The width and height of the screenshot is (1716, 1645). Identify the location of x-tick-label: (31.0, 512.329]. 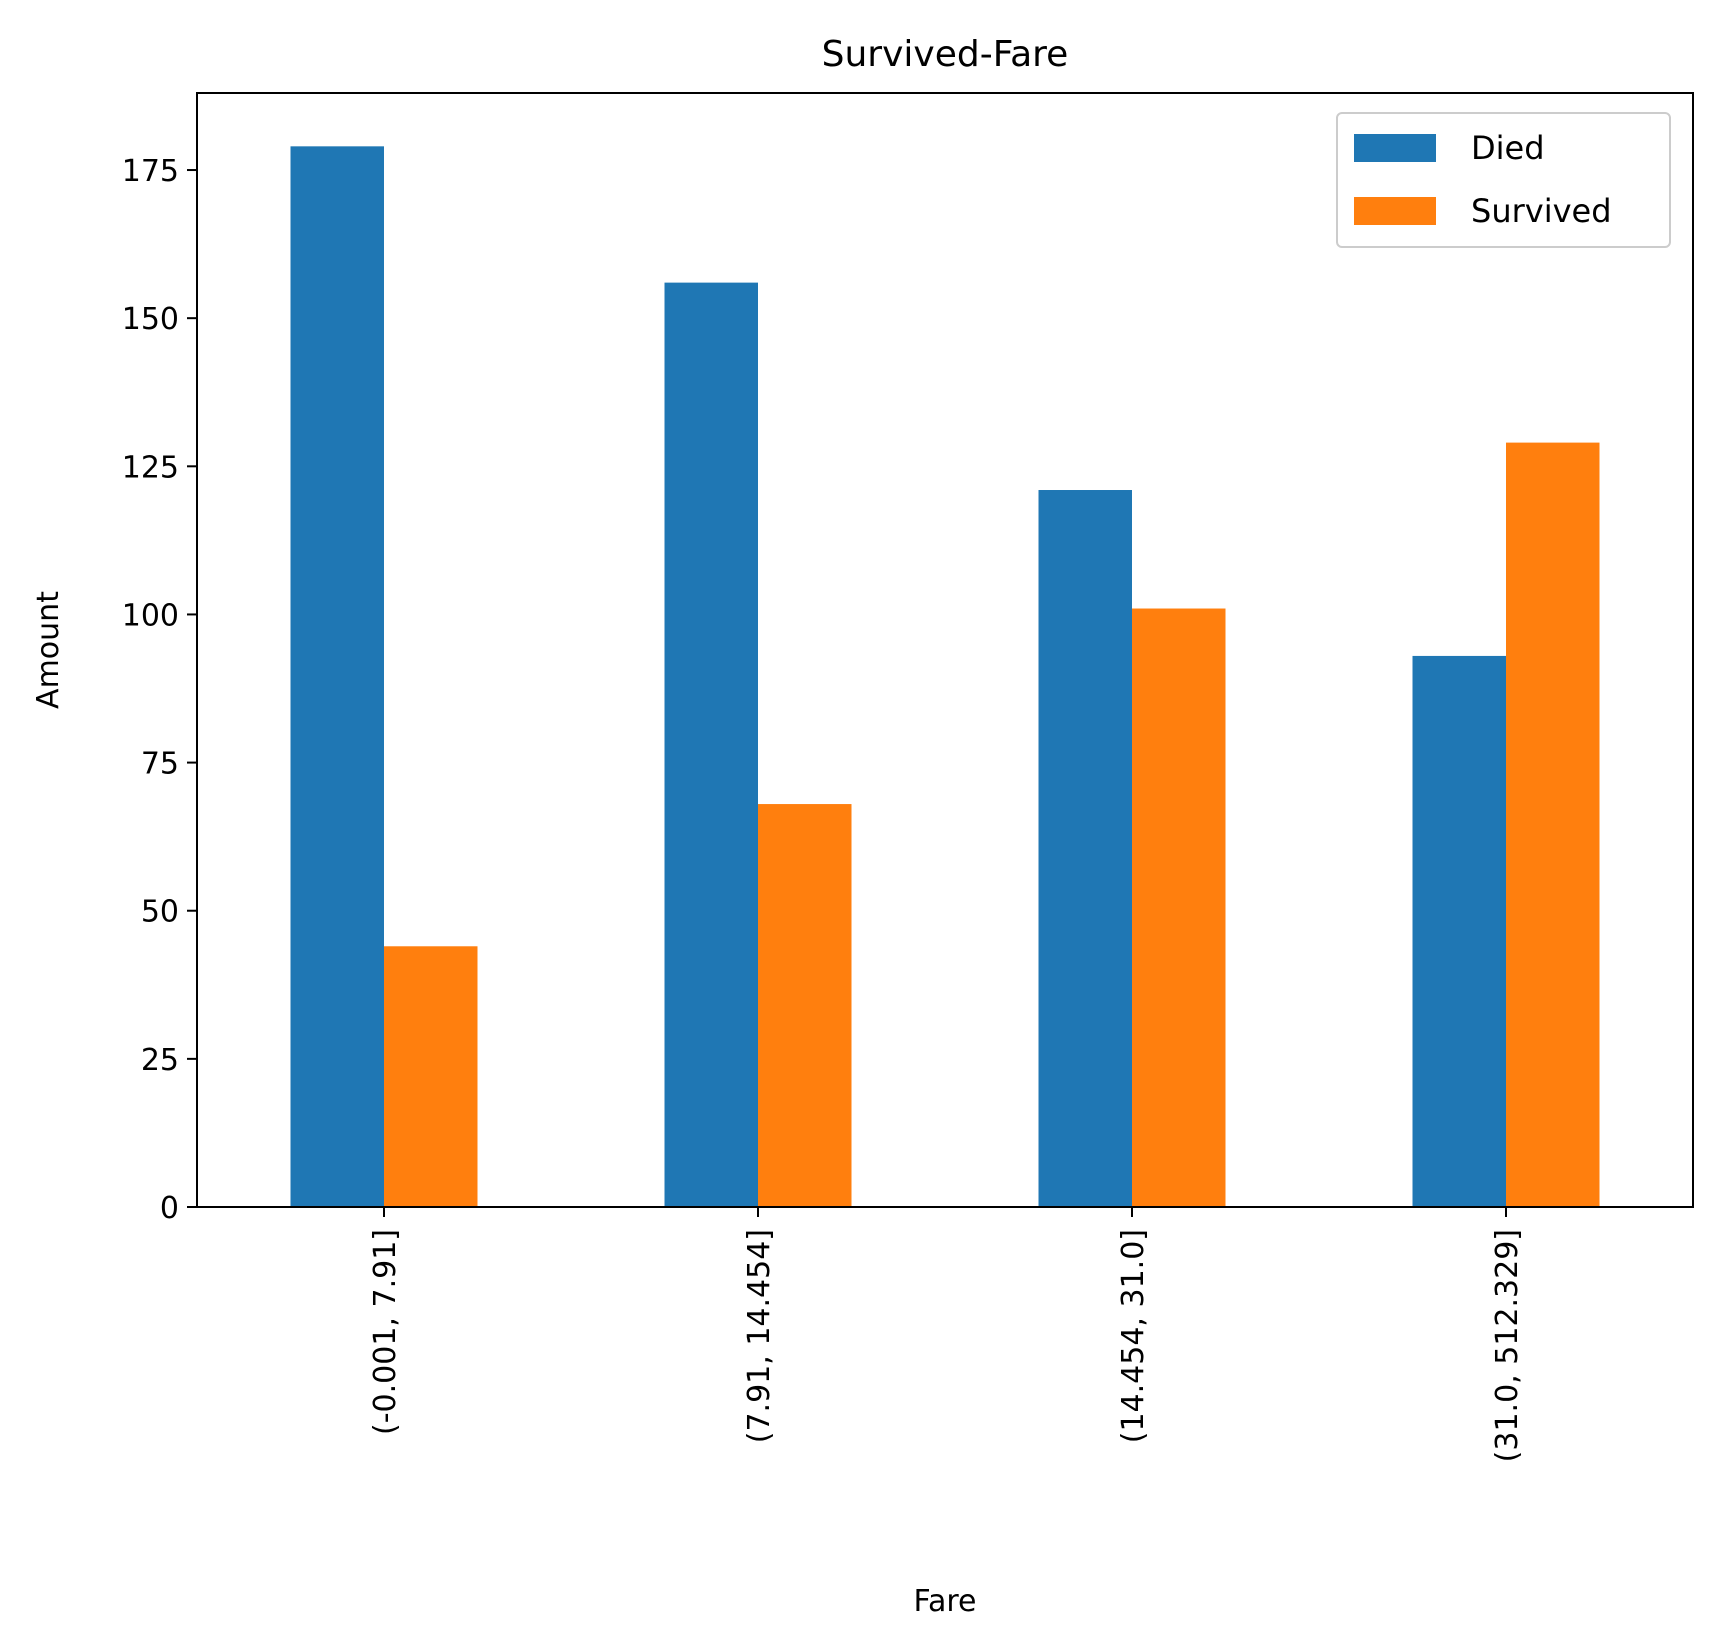
(1507, 1345).